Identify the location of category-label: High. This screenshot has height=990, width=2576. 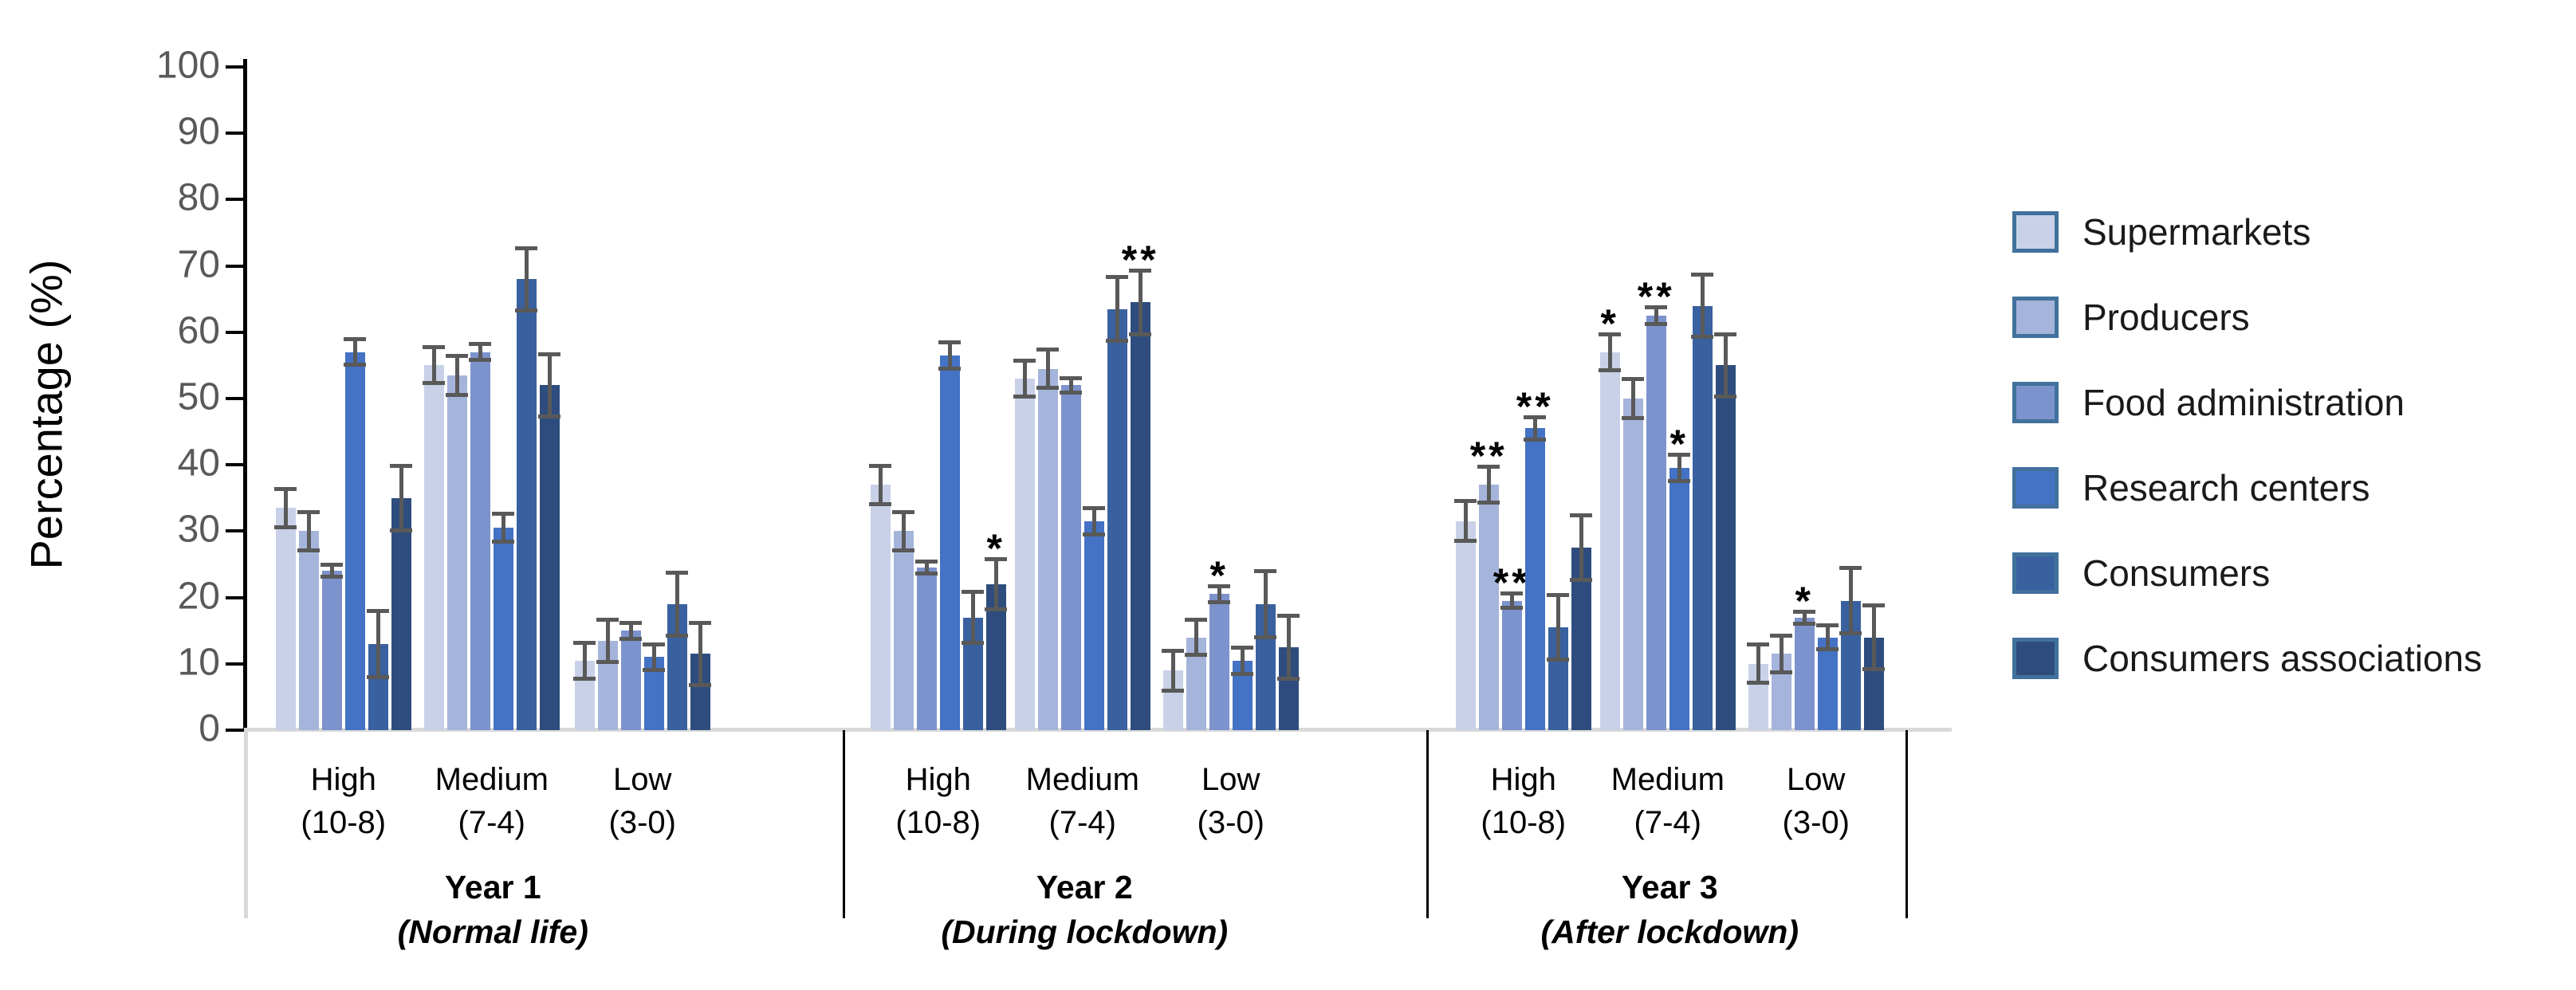
(1523, 779).